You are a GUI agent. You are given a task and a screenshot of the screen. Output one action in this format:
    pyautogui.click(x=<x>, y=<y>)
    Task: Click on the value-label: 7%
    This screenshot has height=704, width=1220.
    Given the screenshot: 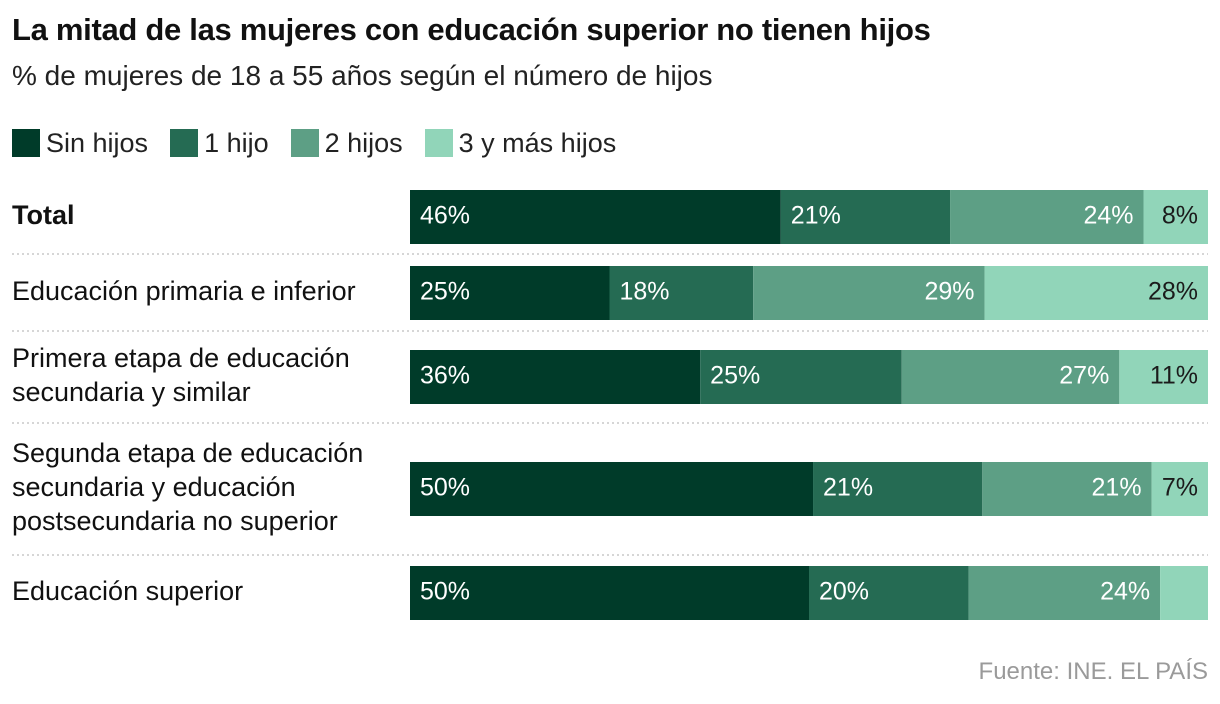 What is the action you would take?
    pyautogui.click(x=1180, y=488)
    